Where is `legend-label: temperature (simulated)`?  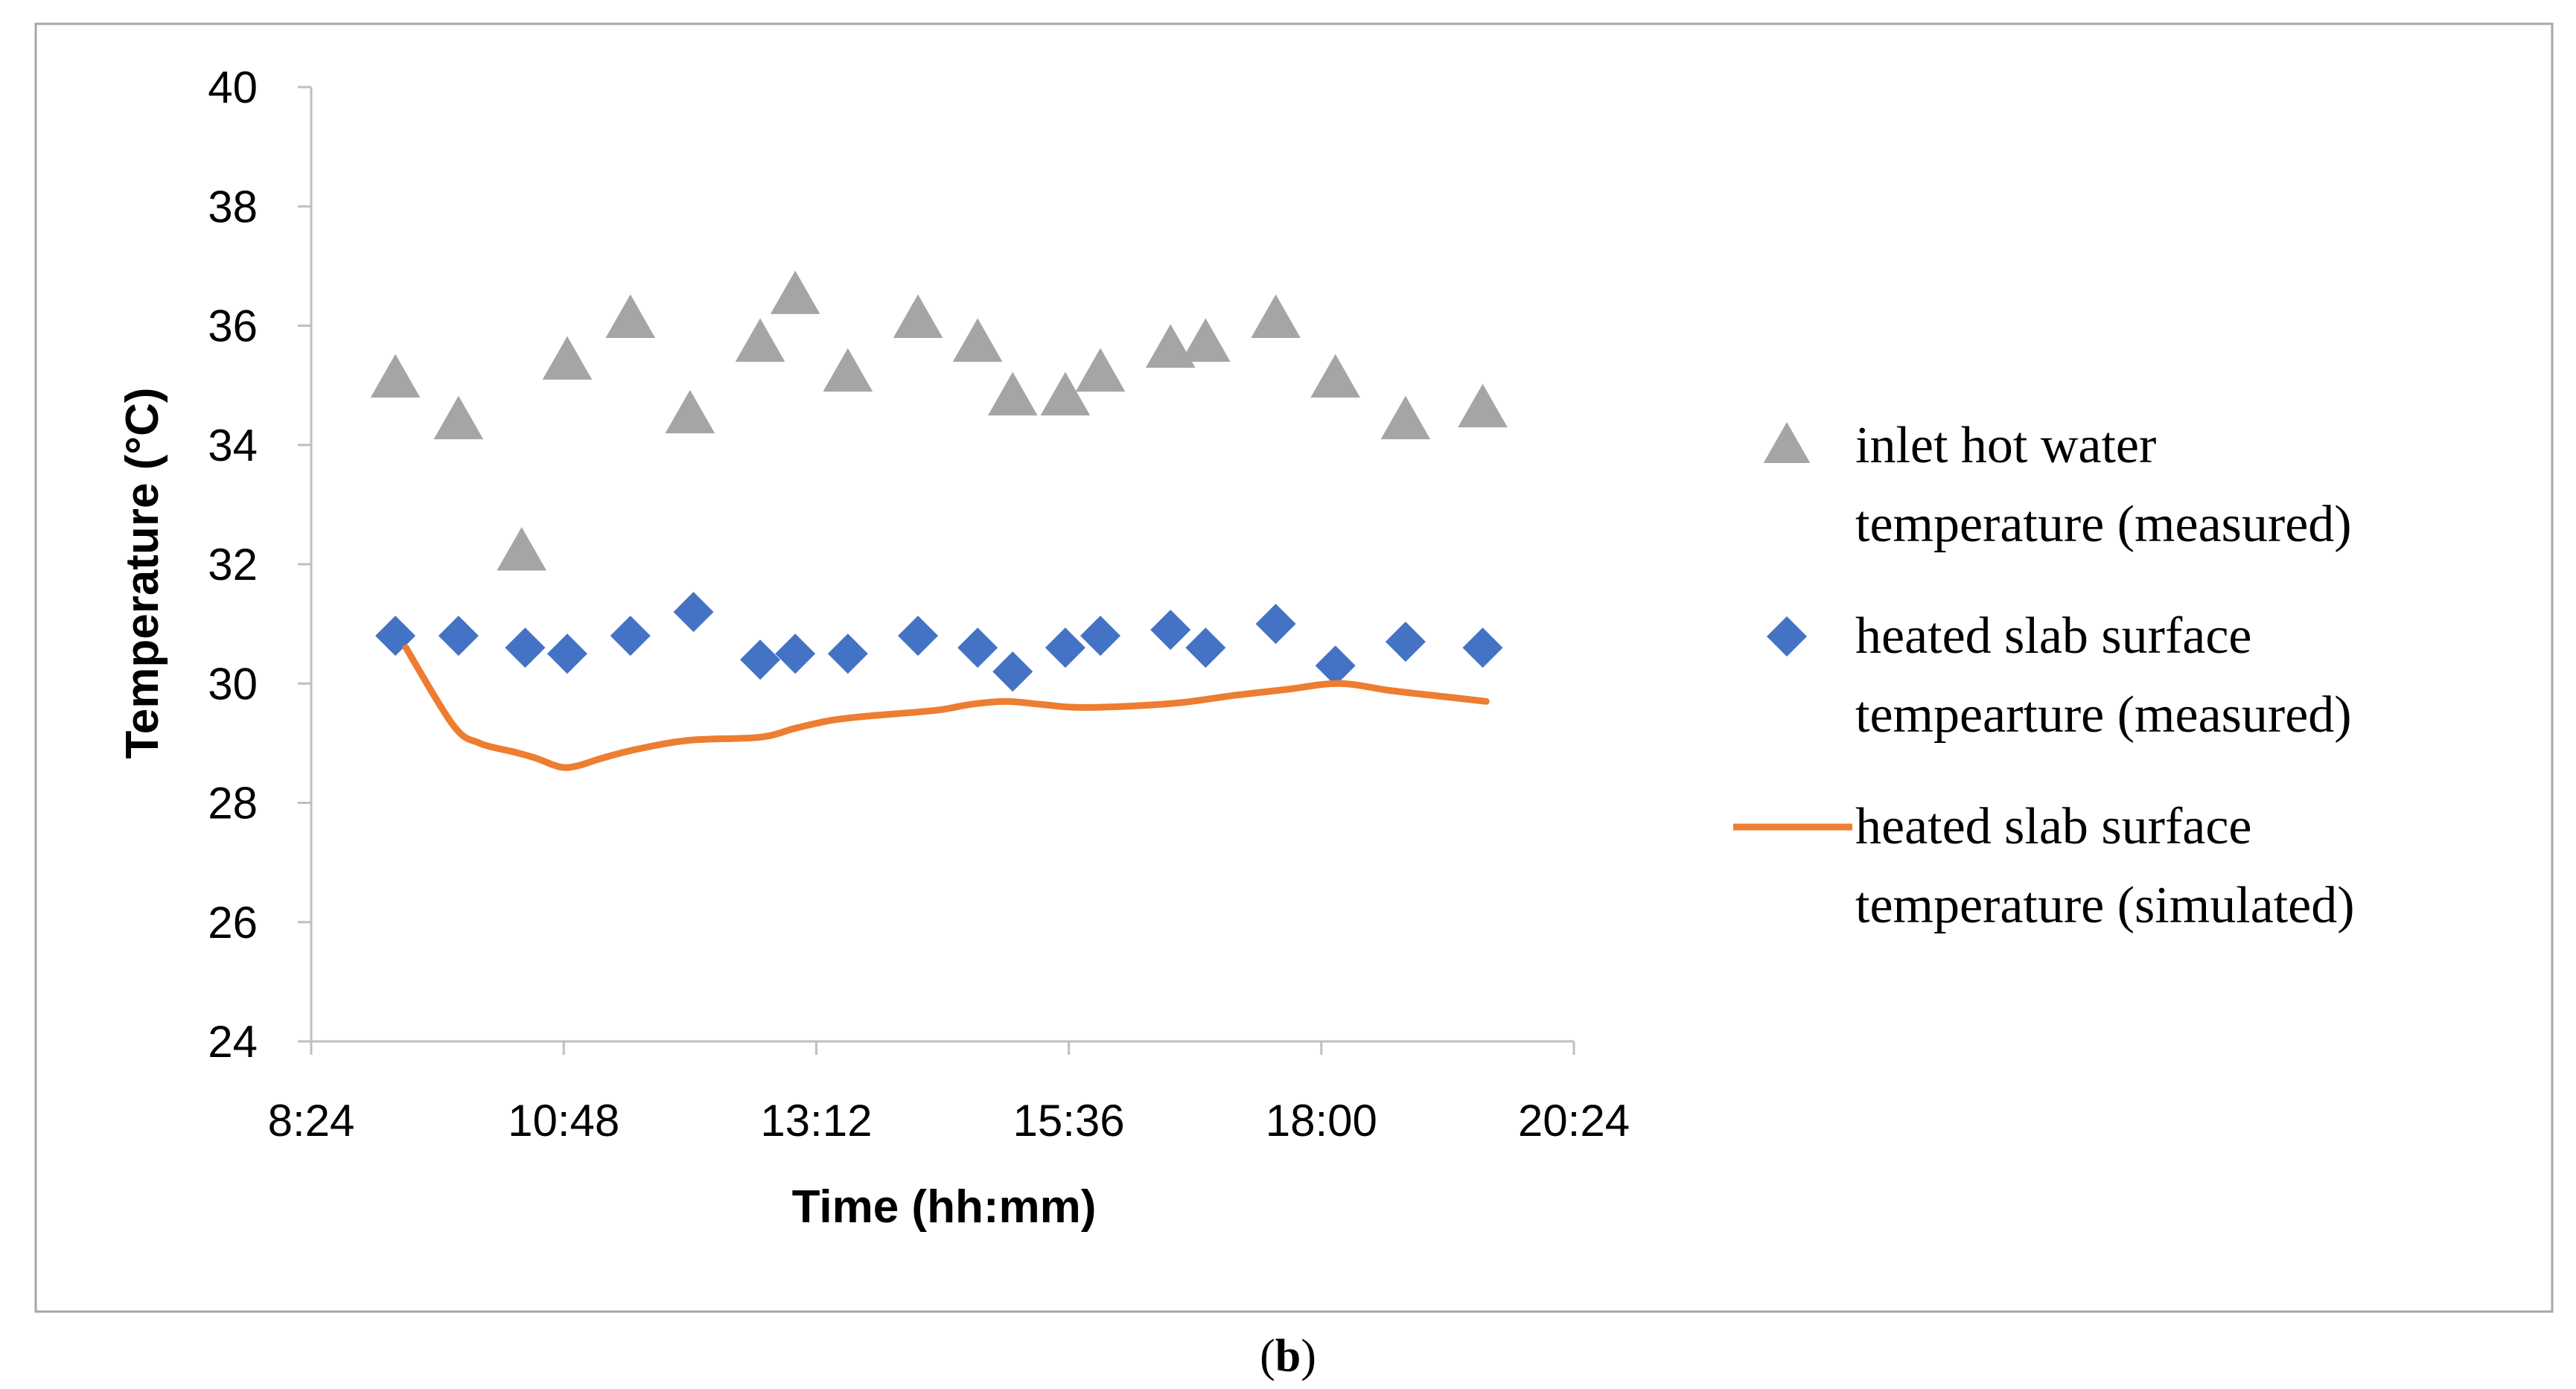
legend-label: temperature (simulated) is located at coordinates (2105, 905).